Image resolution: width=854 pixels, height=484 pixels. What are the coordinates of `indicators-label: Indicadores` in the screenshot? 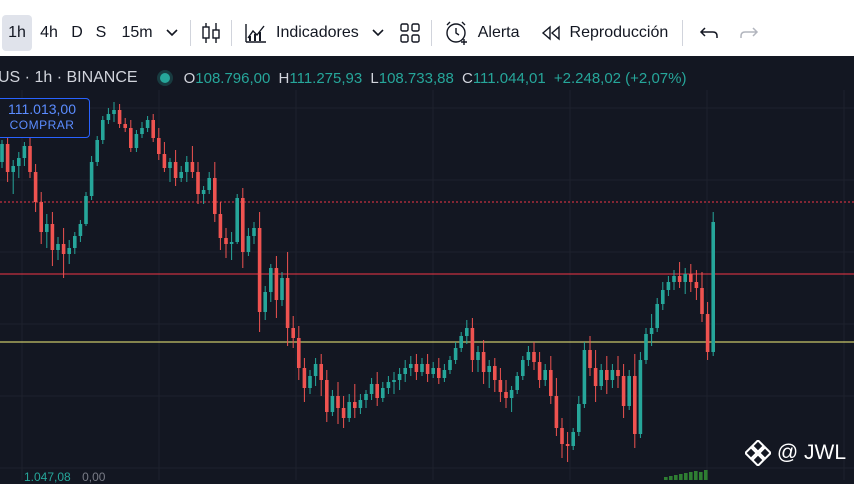 It's located at (317, 32).